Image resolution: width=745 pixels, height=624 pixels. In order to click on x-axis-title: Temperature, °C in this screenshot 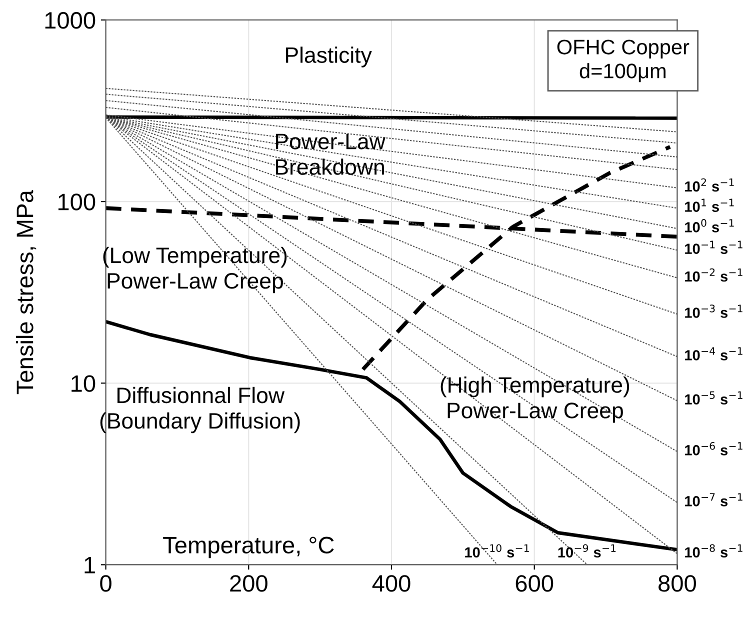, I will do `click(248, 547)`.